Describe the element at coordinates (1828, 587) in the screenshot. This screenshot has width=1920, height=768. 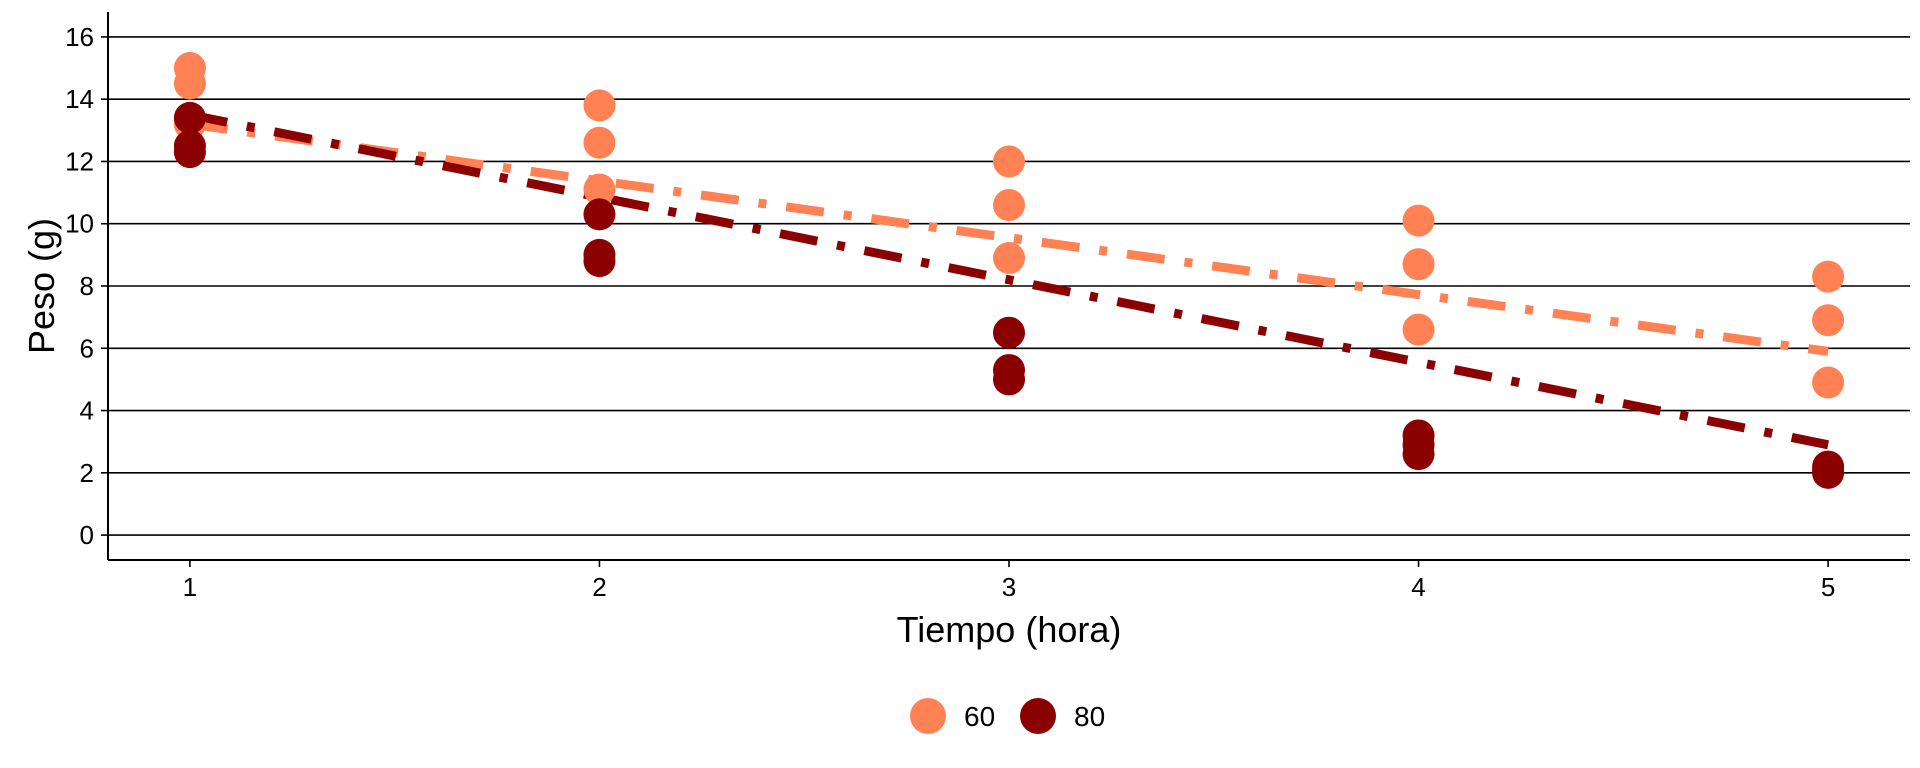
I see `x-tick-label: 5` at that location.